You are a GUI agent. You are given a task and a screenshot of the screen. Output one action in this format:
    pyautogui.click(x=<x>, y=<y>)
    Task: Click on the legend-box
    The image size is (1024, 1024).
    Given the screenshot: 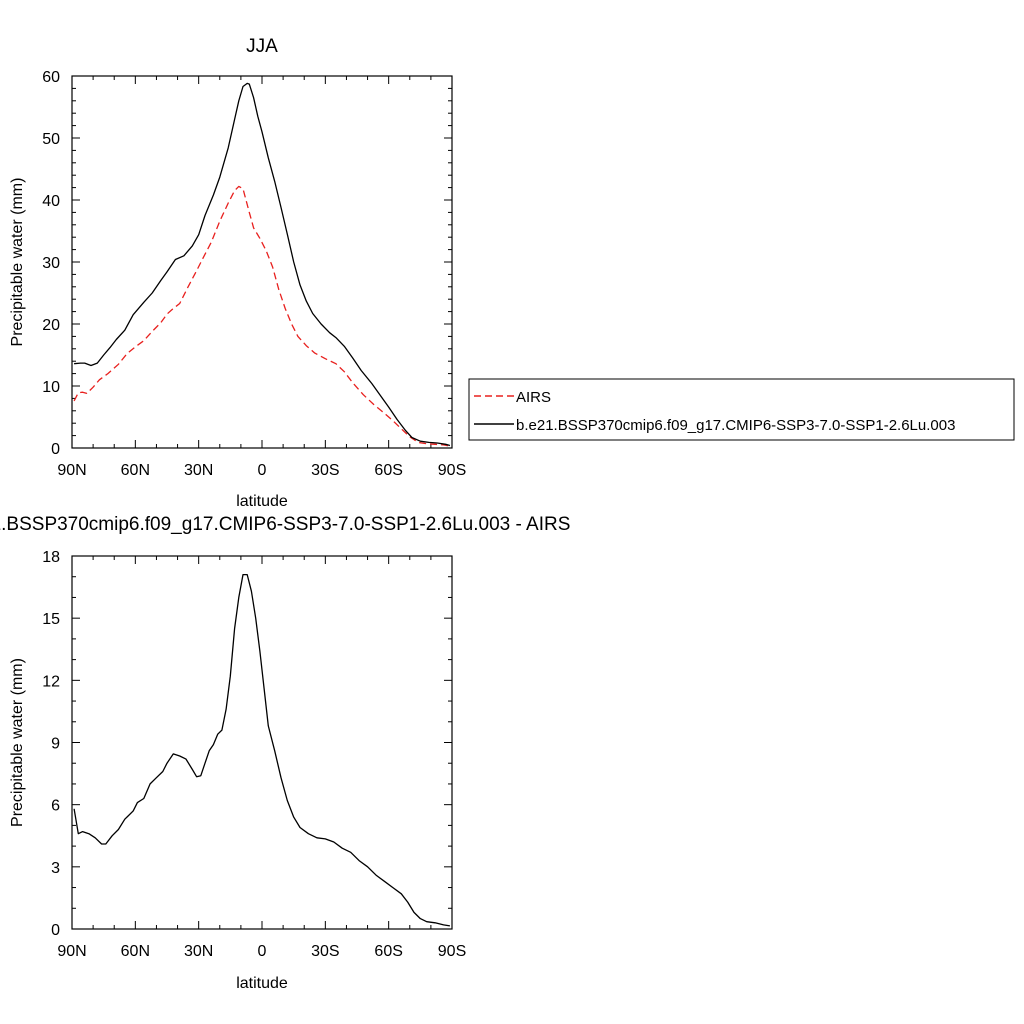 What is the action you would take?
    pyautogui.click(x=741, y=409)
    